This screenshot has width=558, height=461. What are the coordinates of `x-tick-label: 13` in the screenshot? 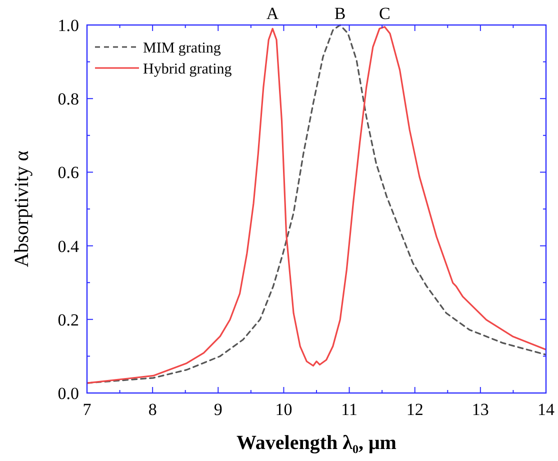 It's located at (480, 409).